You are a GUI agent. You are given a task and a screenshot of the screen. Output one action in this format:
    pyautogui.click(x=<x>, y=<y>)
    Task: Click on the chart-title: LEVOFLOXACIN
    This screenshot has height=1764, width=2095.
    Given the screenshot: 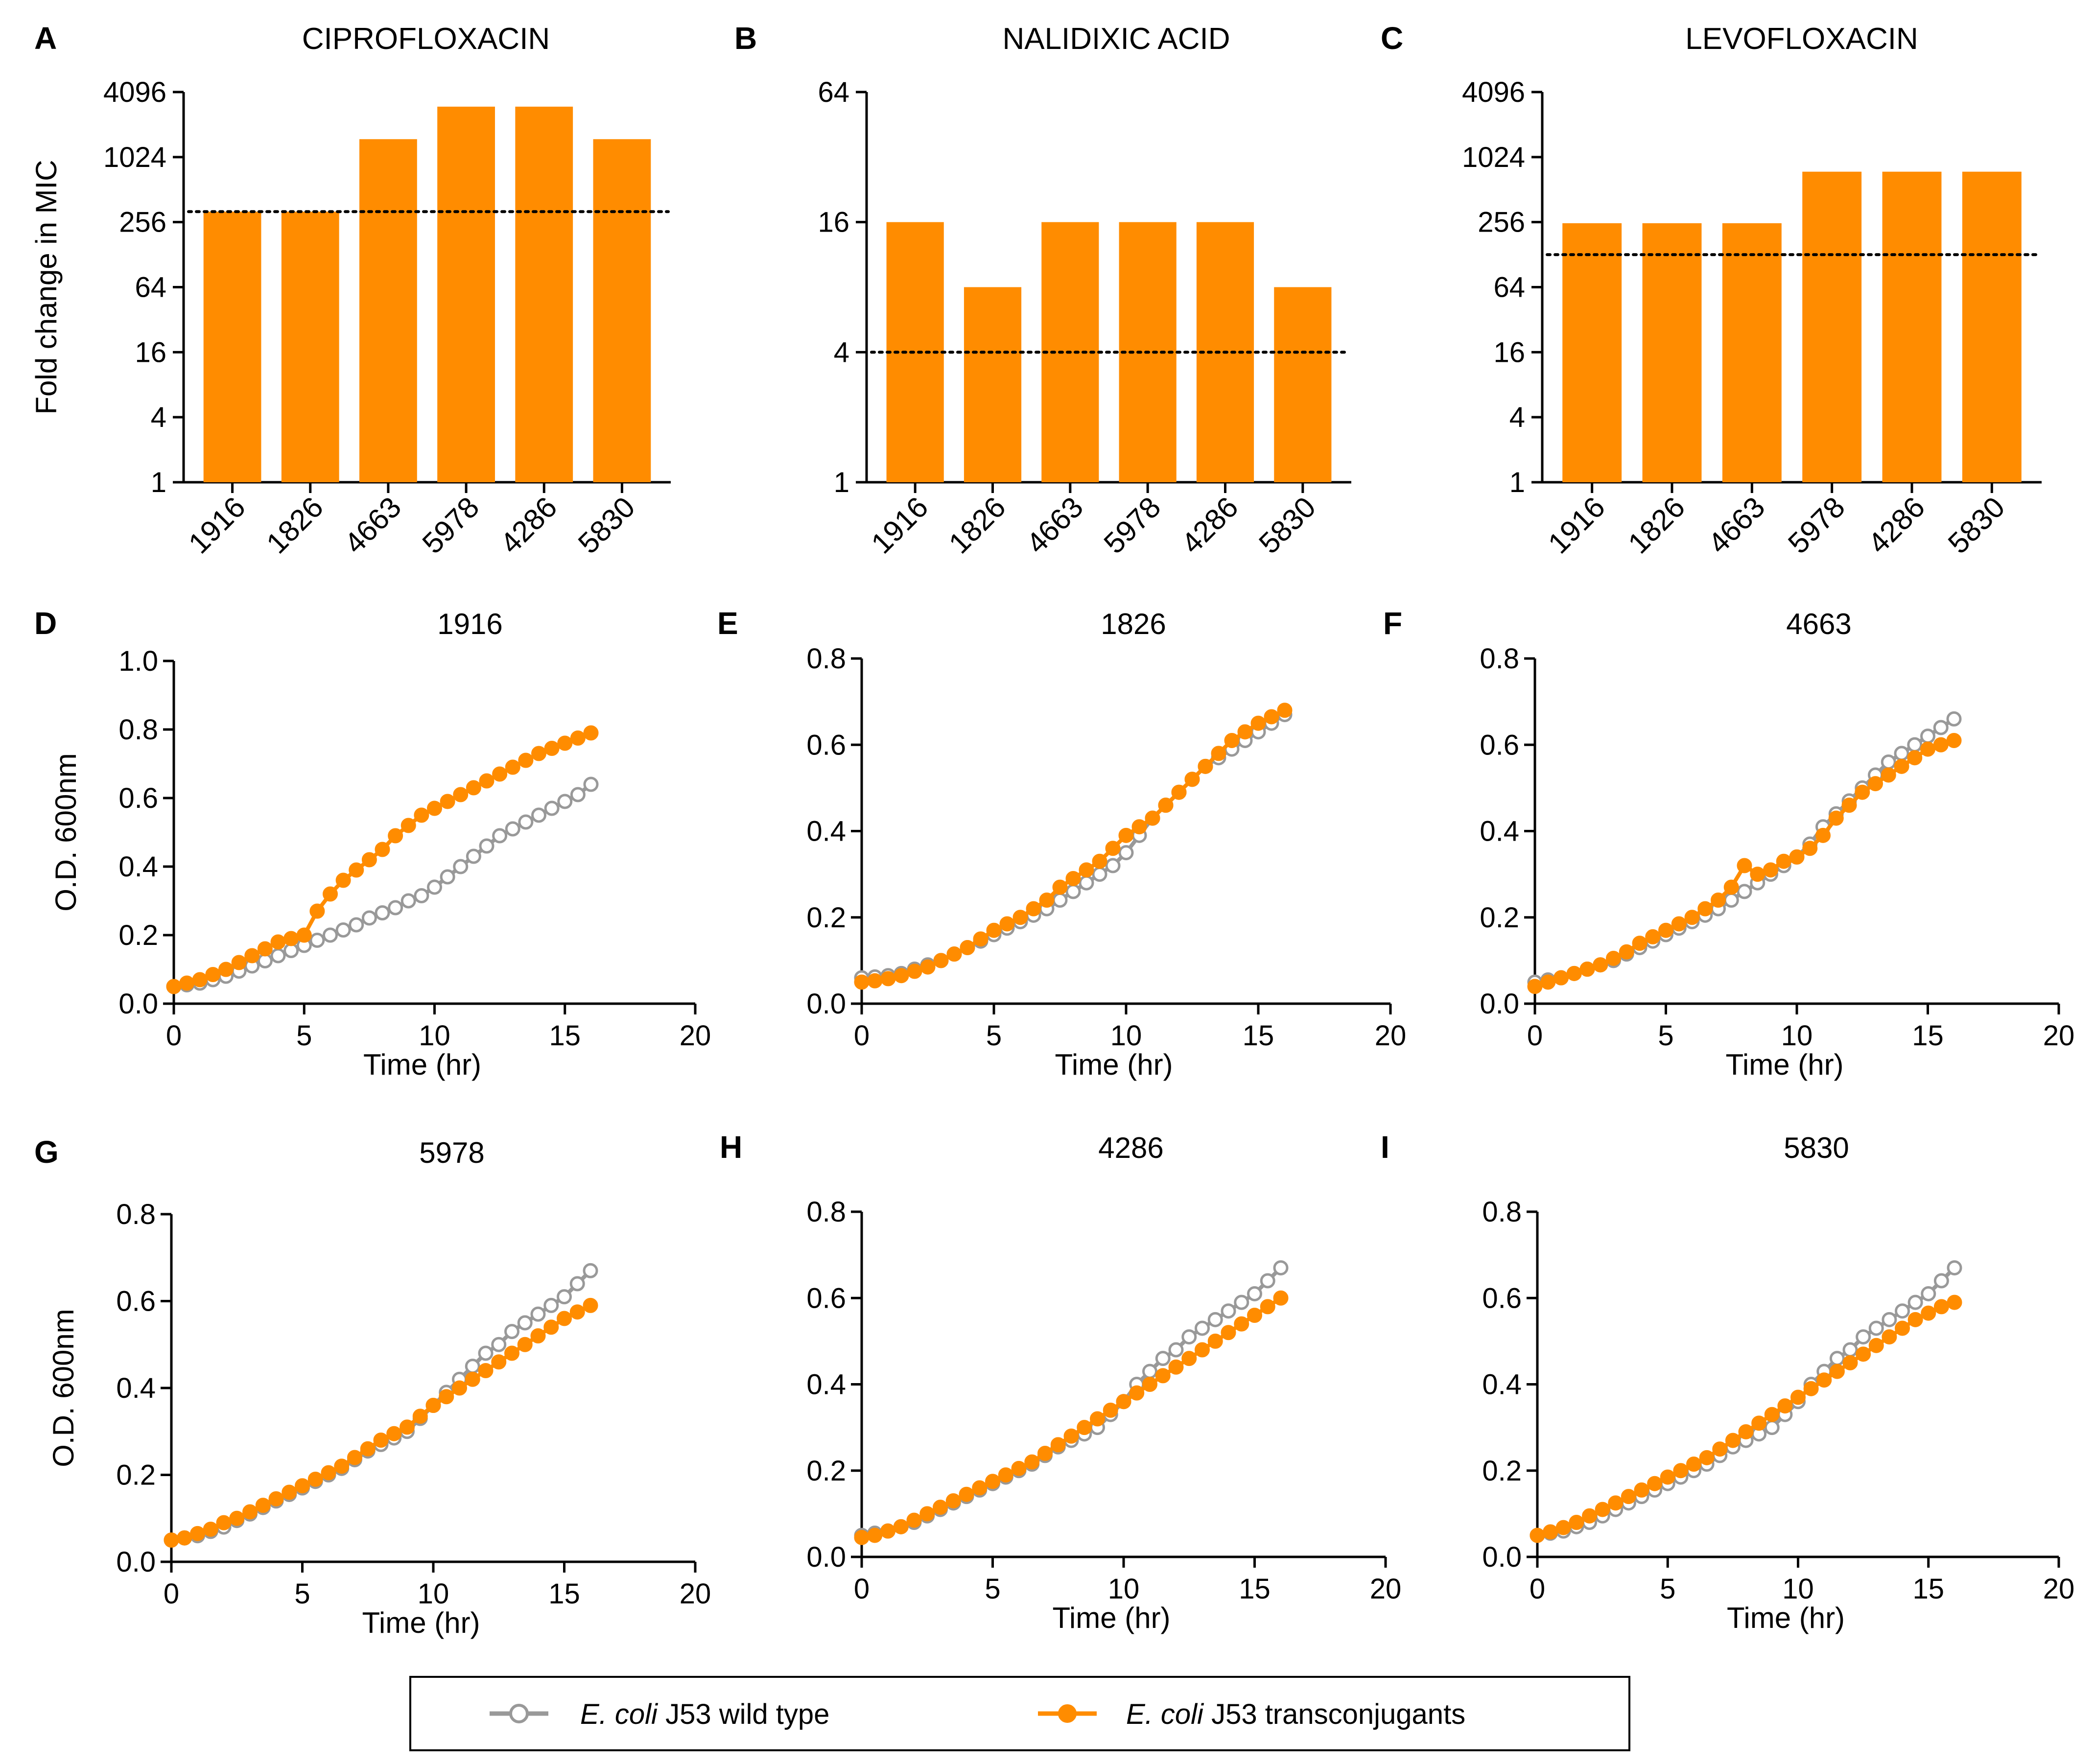 What is the action you would take?
    pyautogui.click(x=1801, y=39)
    